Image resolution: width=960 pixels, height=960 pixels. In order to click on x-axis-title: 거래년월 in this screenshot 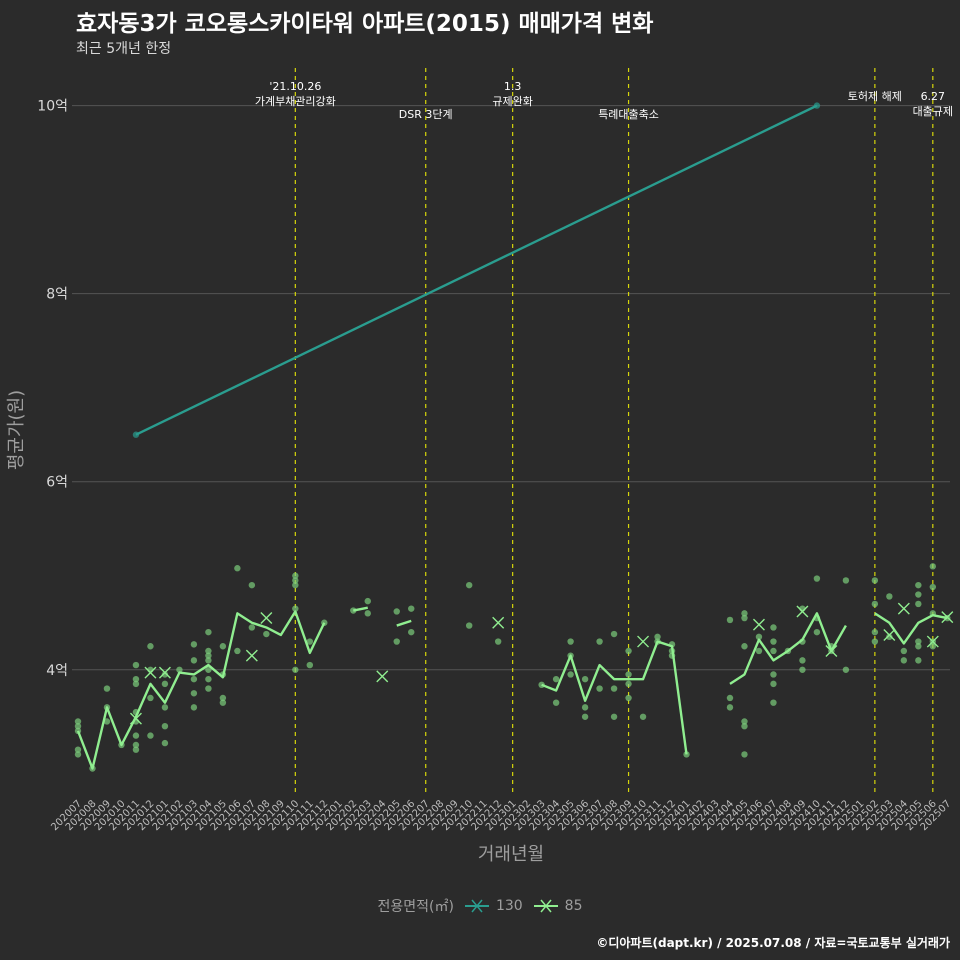, I will do `click(511, 854)`.